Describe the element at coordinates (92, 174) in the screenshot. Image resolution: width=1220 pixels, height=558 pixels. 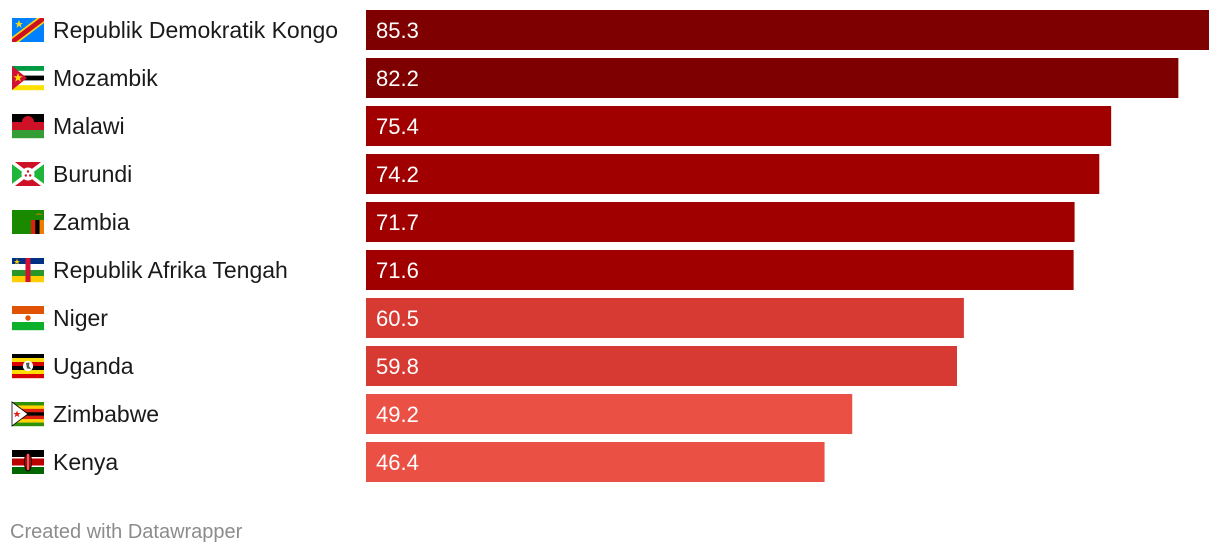
I see `category-label: Burundi` at that location.